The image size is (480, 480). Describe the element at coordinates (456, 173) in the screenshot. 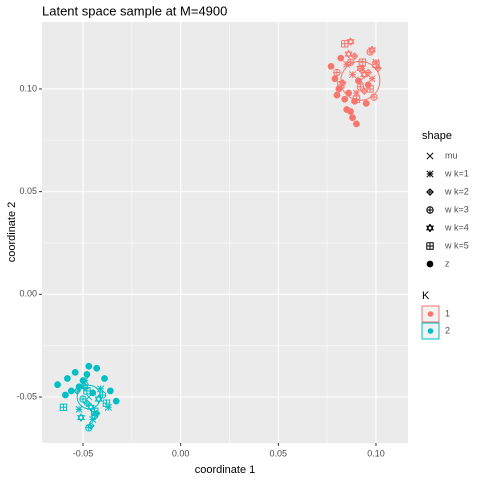

I see `legend-label: w k=1` at that location.